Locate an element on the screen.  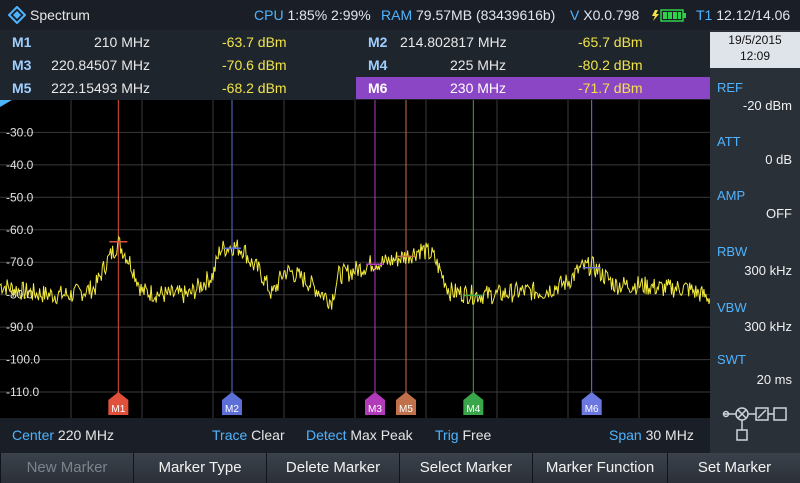
amp-value: OFF is located at coordinates (779, 213).